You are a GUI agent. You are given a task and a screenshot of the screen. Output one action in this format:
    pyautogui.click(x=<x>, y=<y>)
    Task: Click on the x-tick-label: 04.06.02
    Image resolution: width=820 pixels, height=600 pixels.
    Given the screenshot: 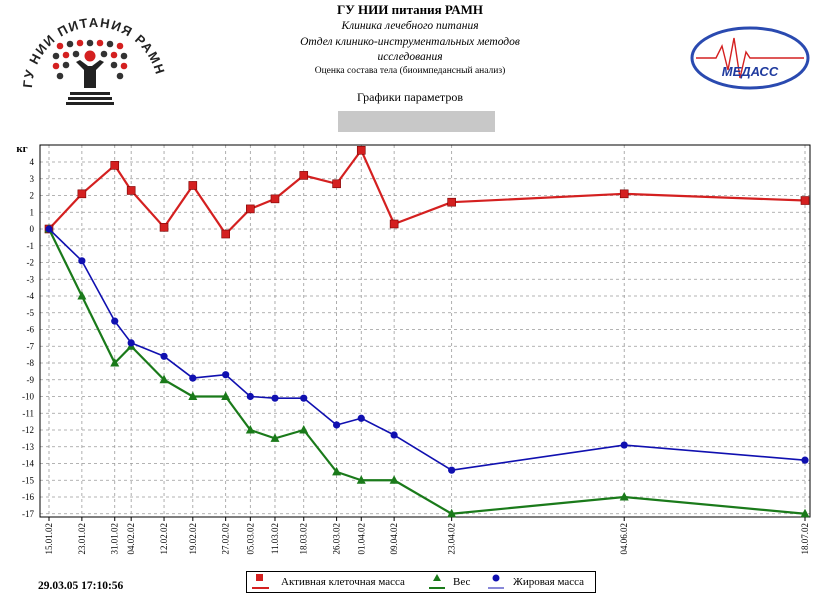 What is the action you would take?
    pyautogui.click(x=624, y=539)
    